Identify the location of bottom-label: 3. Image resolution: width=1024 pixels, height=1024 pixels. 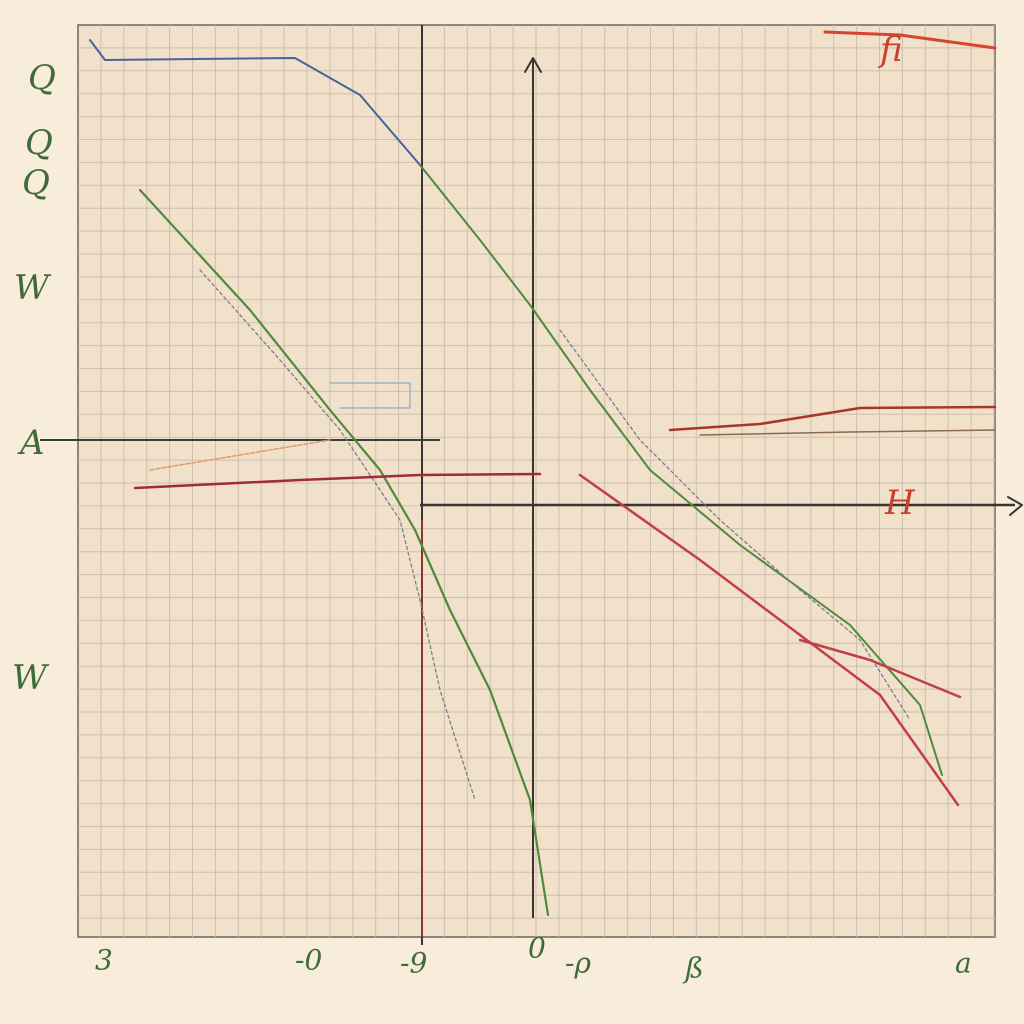
(104, 960).